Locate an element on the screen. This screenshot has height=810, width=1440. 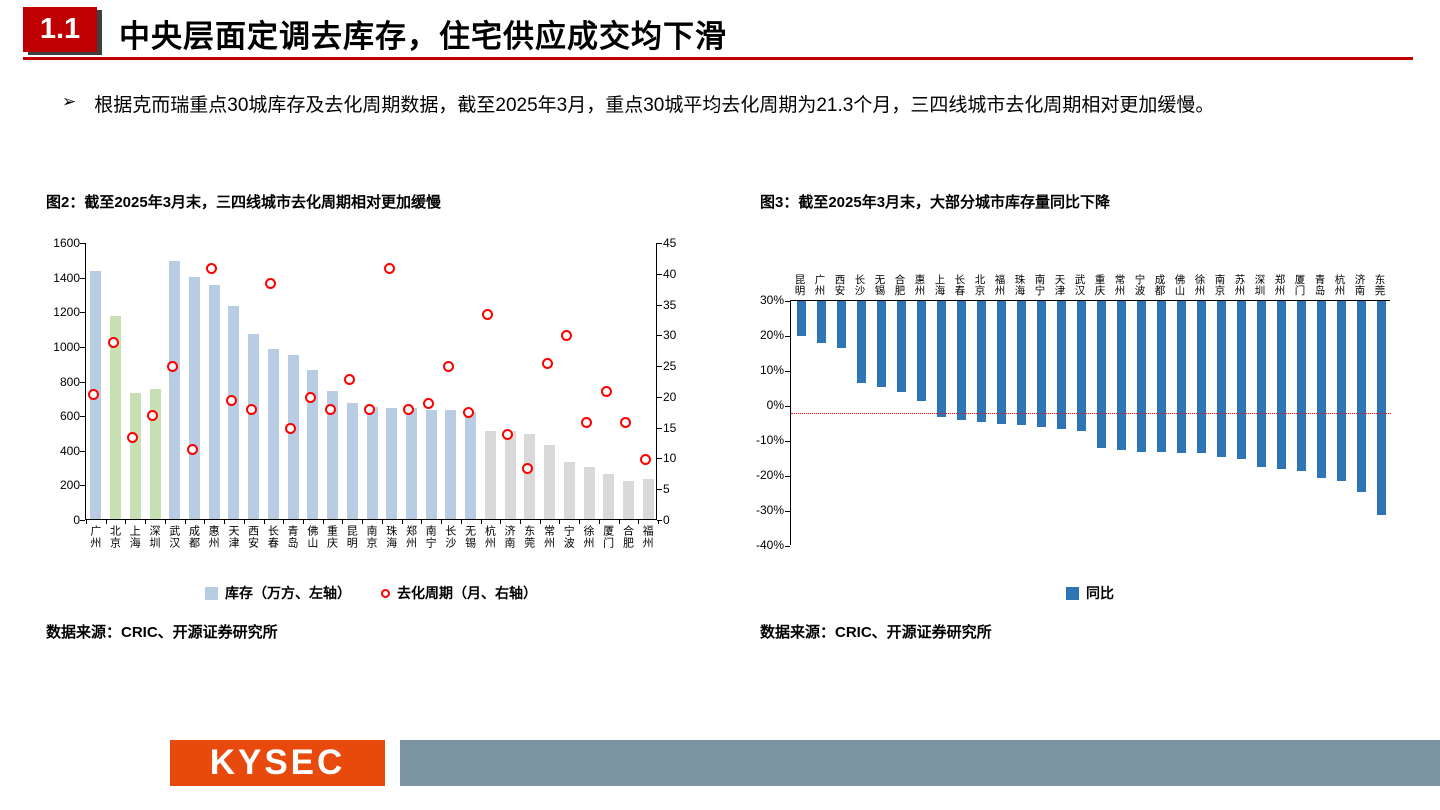
kysec-logo-text: KYSEC is located at coordinates (277, 762).